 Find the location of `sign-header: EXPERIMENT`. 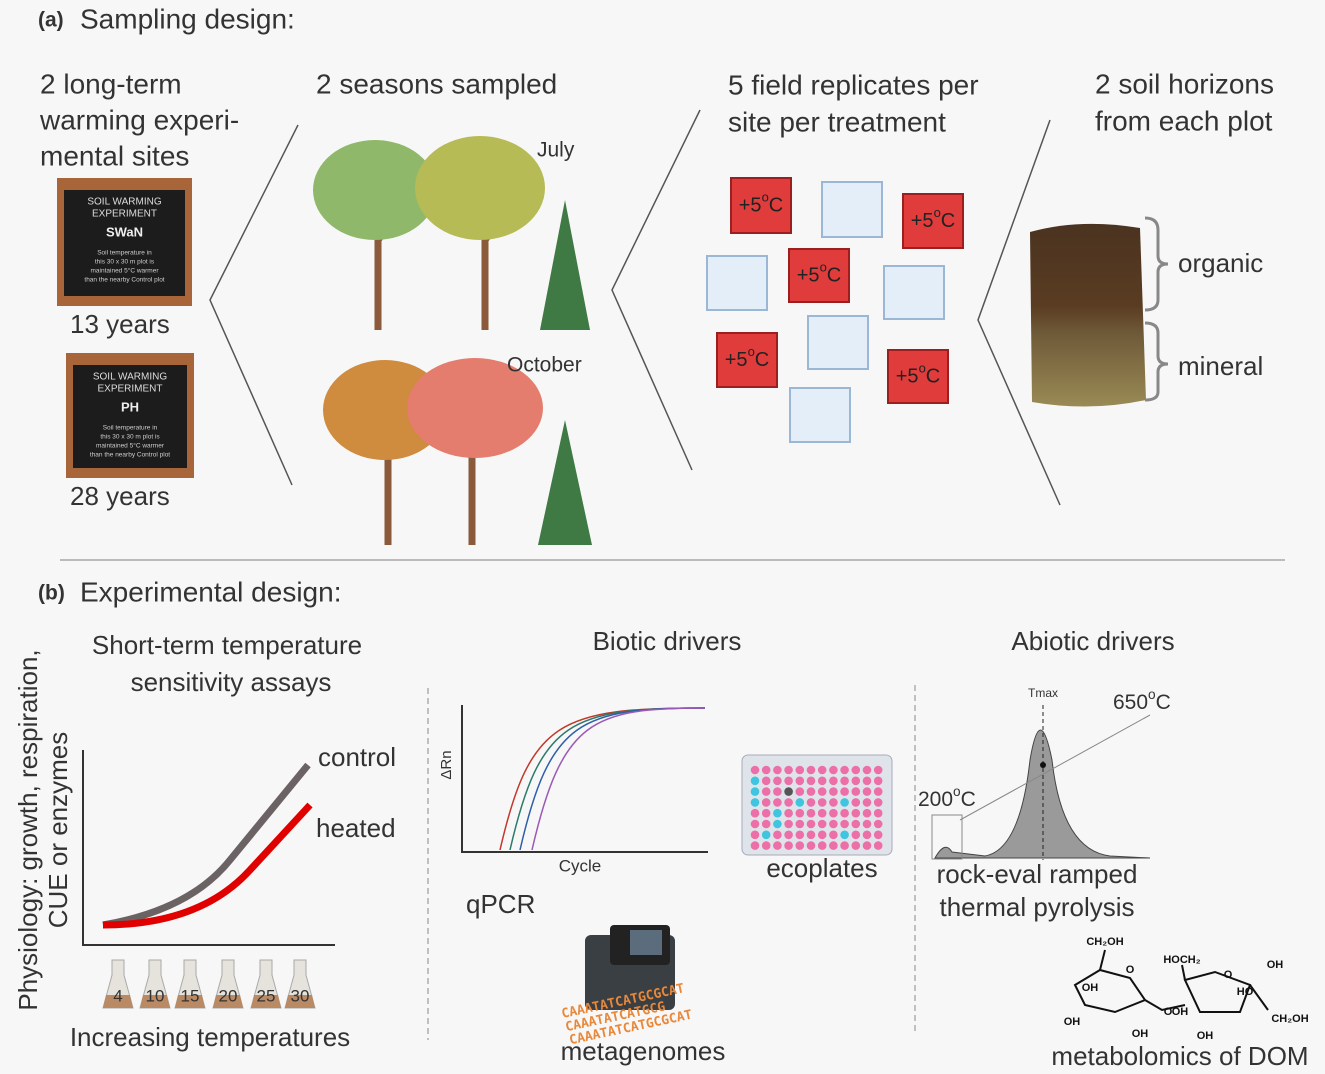

sign-header: EXPERIMENT is located at coordinates (129, 389).